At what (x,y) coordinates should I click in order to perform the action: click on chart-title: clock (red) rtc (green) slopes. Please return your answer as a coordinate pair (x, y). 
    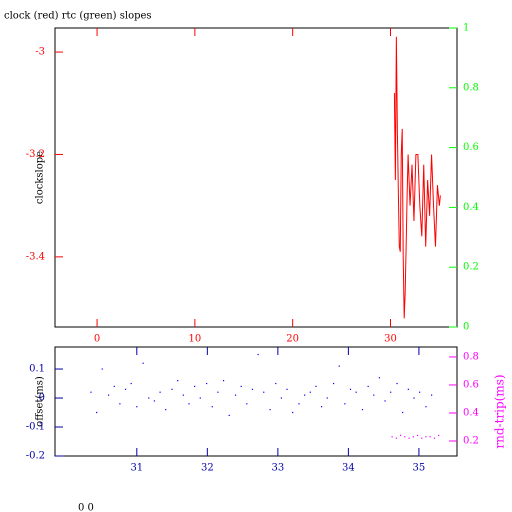
    Looking at the image, I should click on (78, 16).